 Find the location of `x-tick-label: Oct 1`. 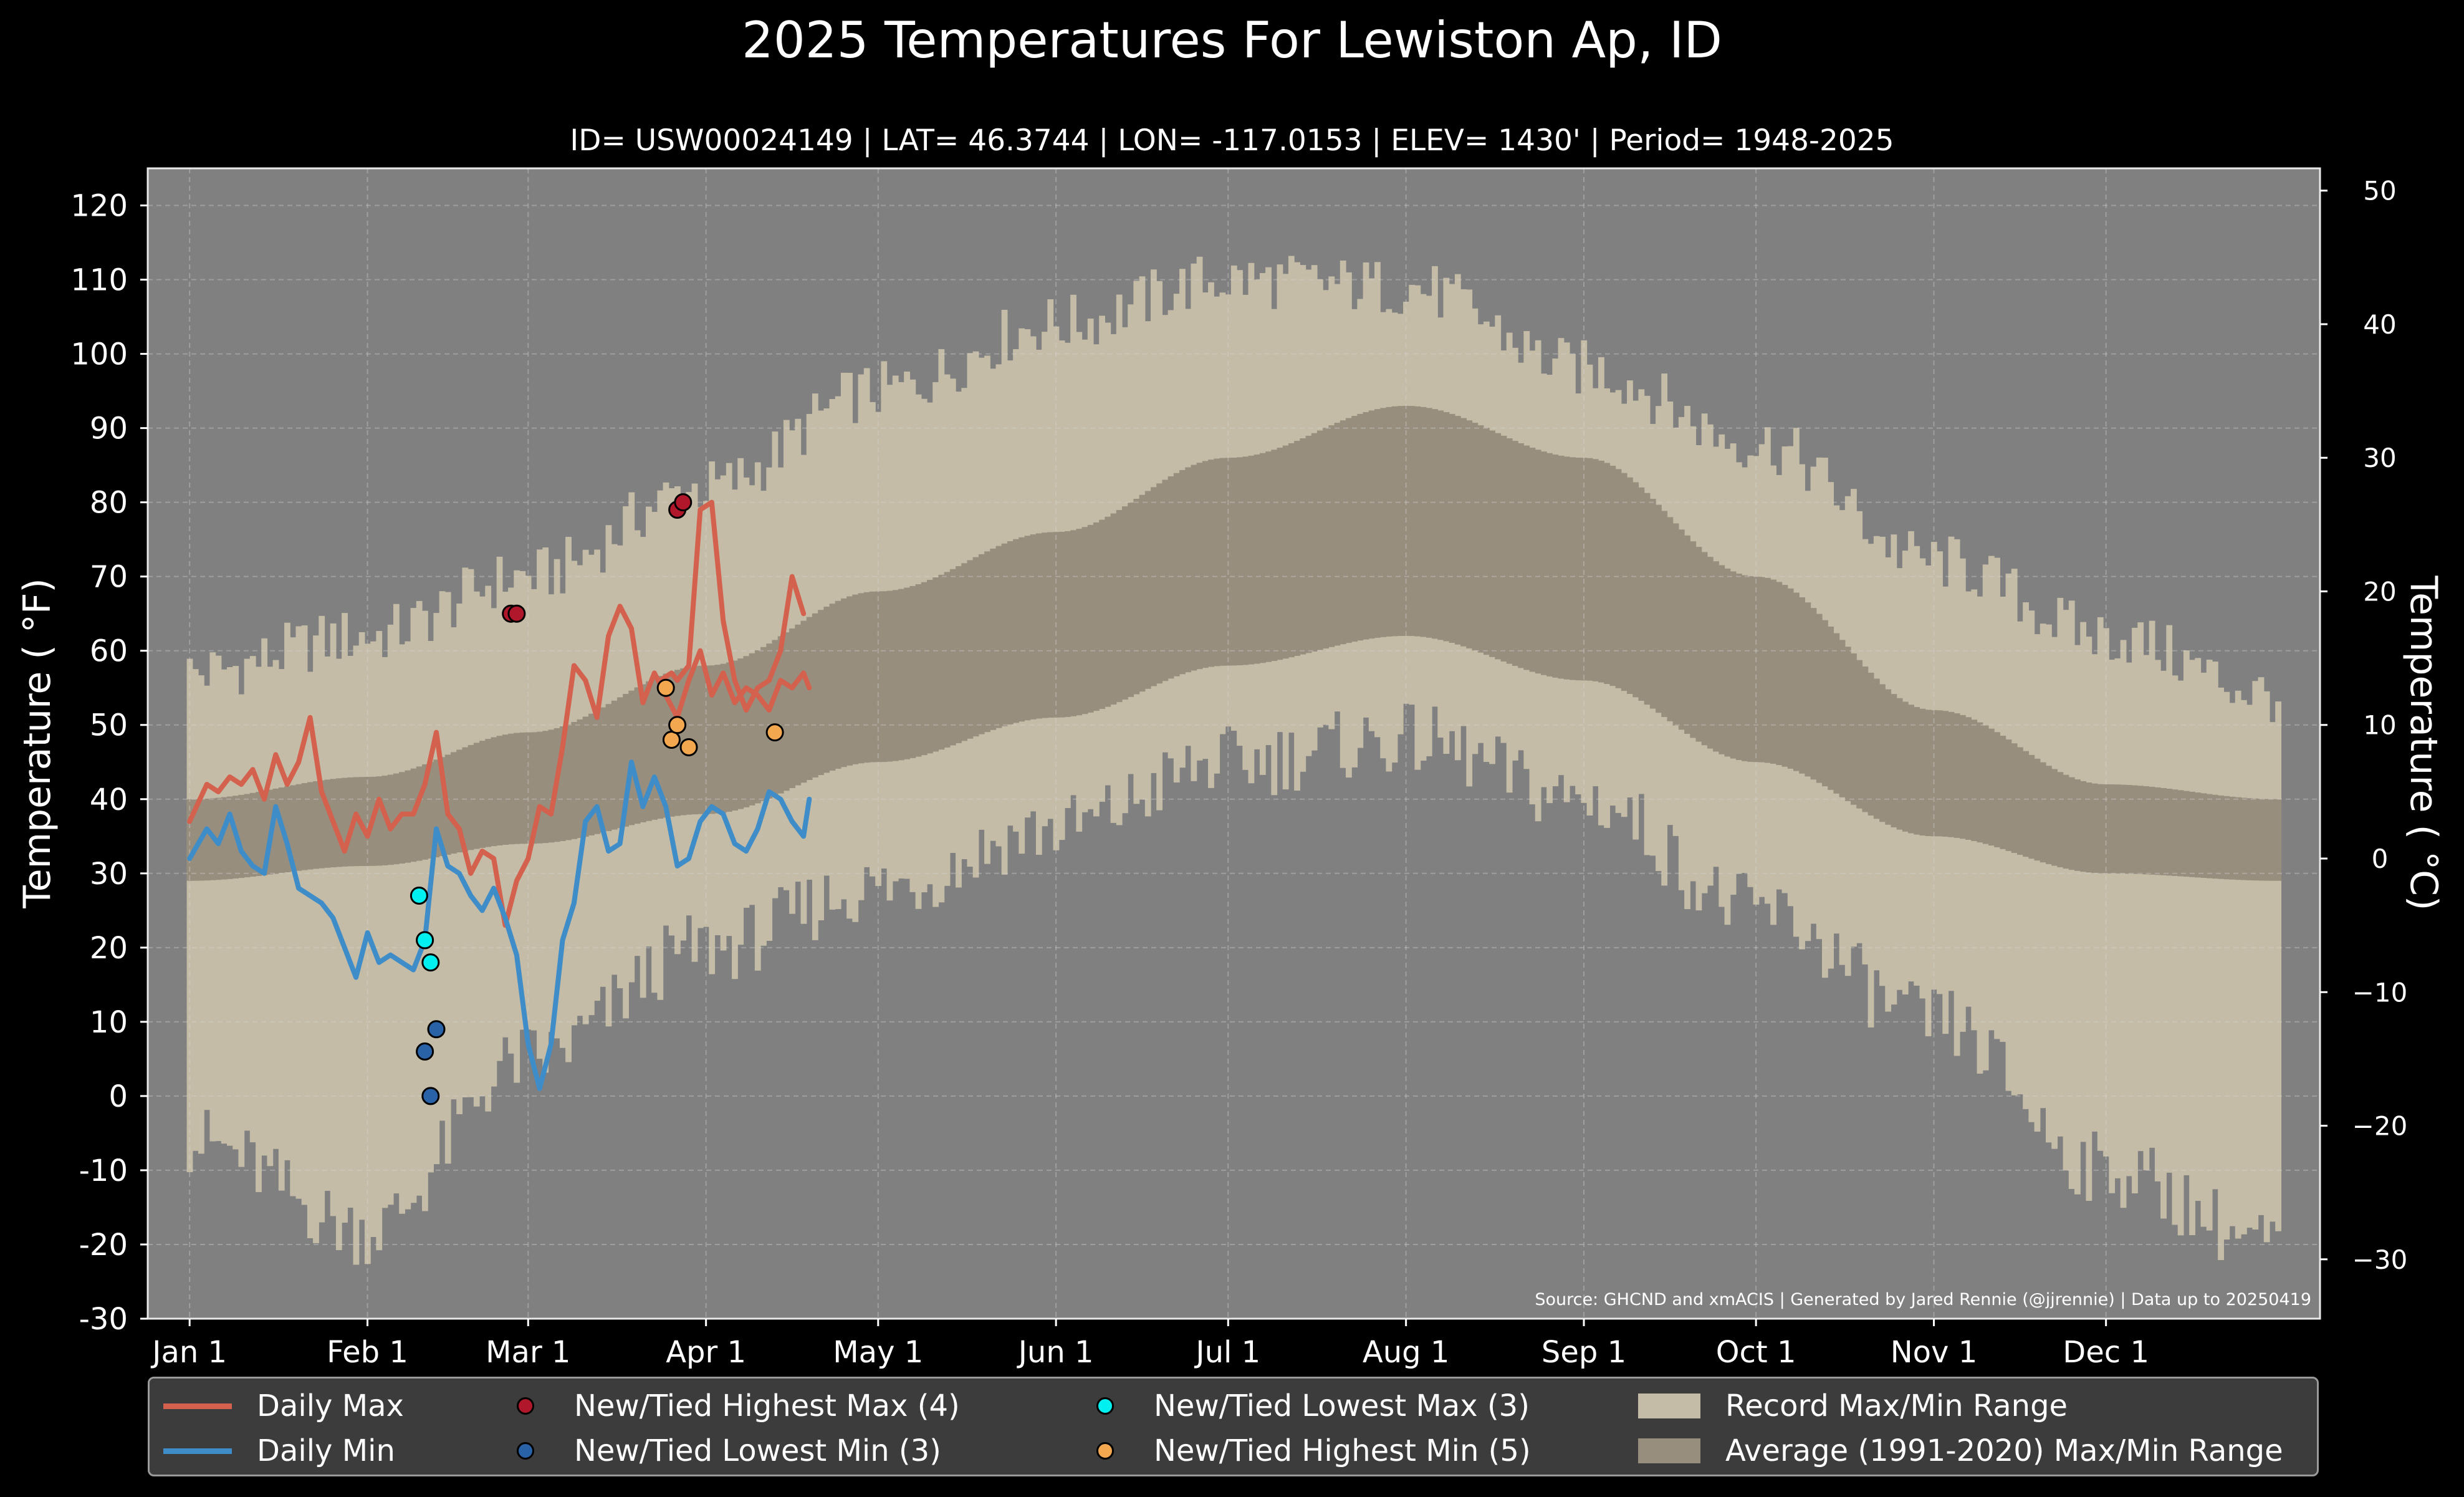

x-tick-label: Oct 1 is located at coordinates (1756, 1352).